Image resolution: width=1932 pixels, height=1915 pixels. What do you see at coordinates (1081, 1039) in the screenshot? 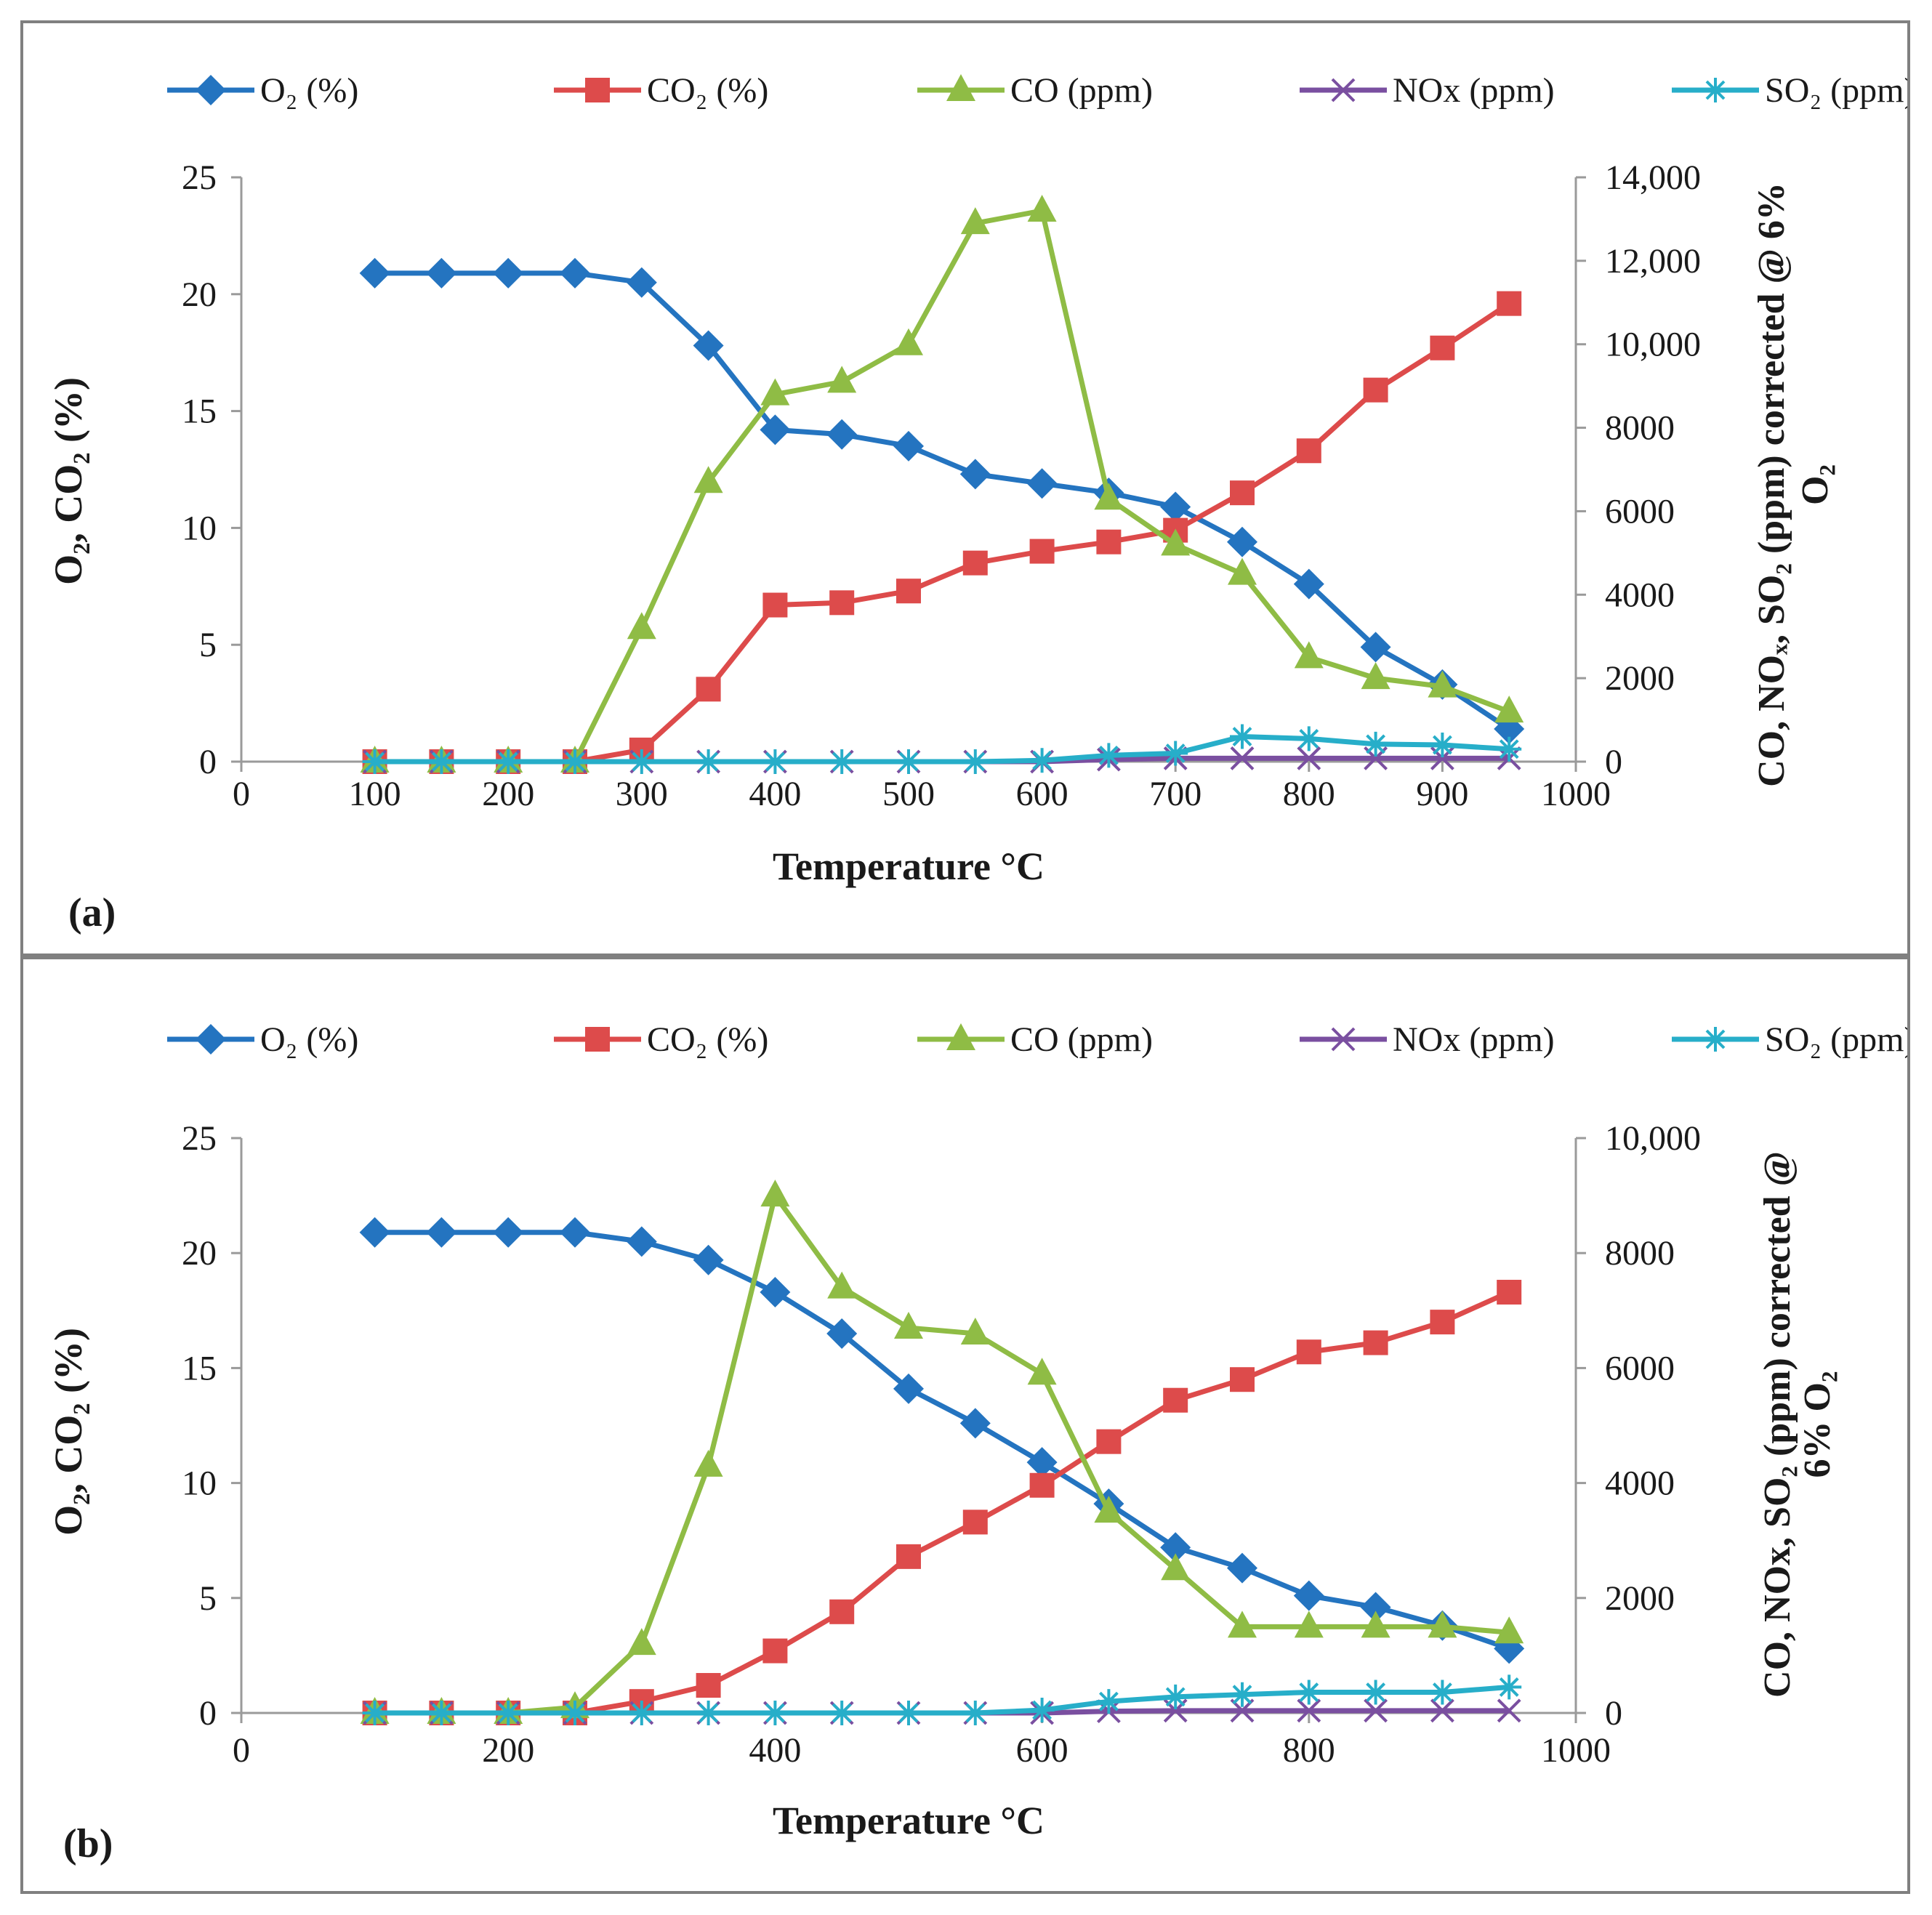
I see `legend-label: CO (ppm)` at bounding box center [1081, 1039].